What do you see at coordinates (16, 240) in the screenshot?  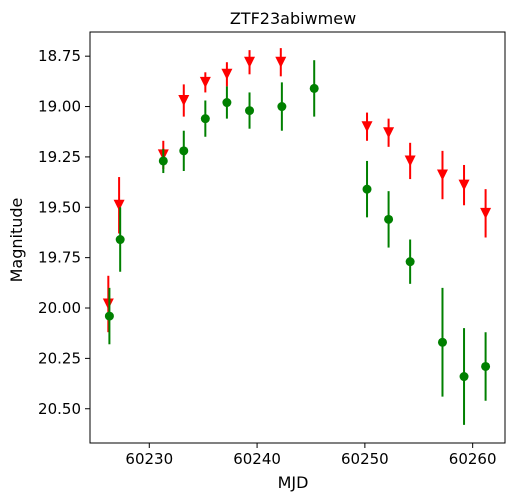 I see `y-axis-label: Magnitude` at bounding box center [16, 240].